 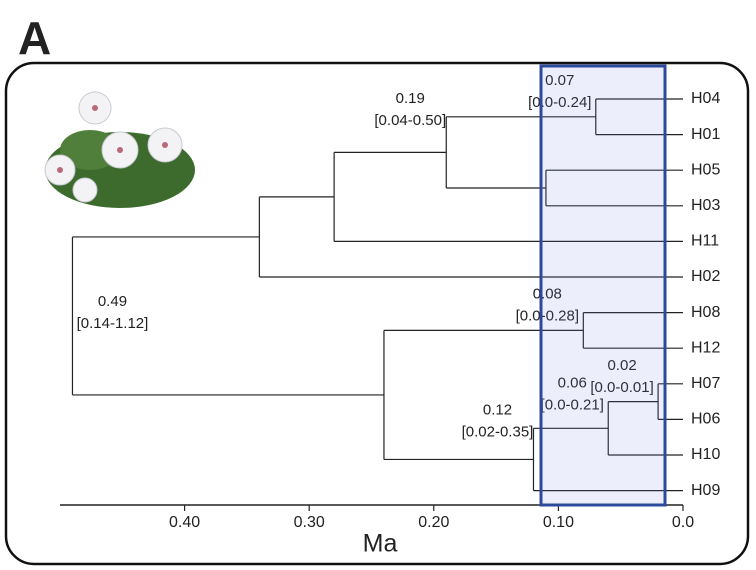 What do you see at coordinates (184, 522) in the screenshot?
I see `x-tick-label: 0.40` at bounding box center [184, 522].